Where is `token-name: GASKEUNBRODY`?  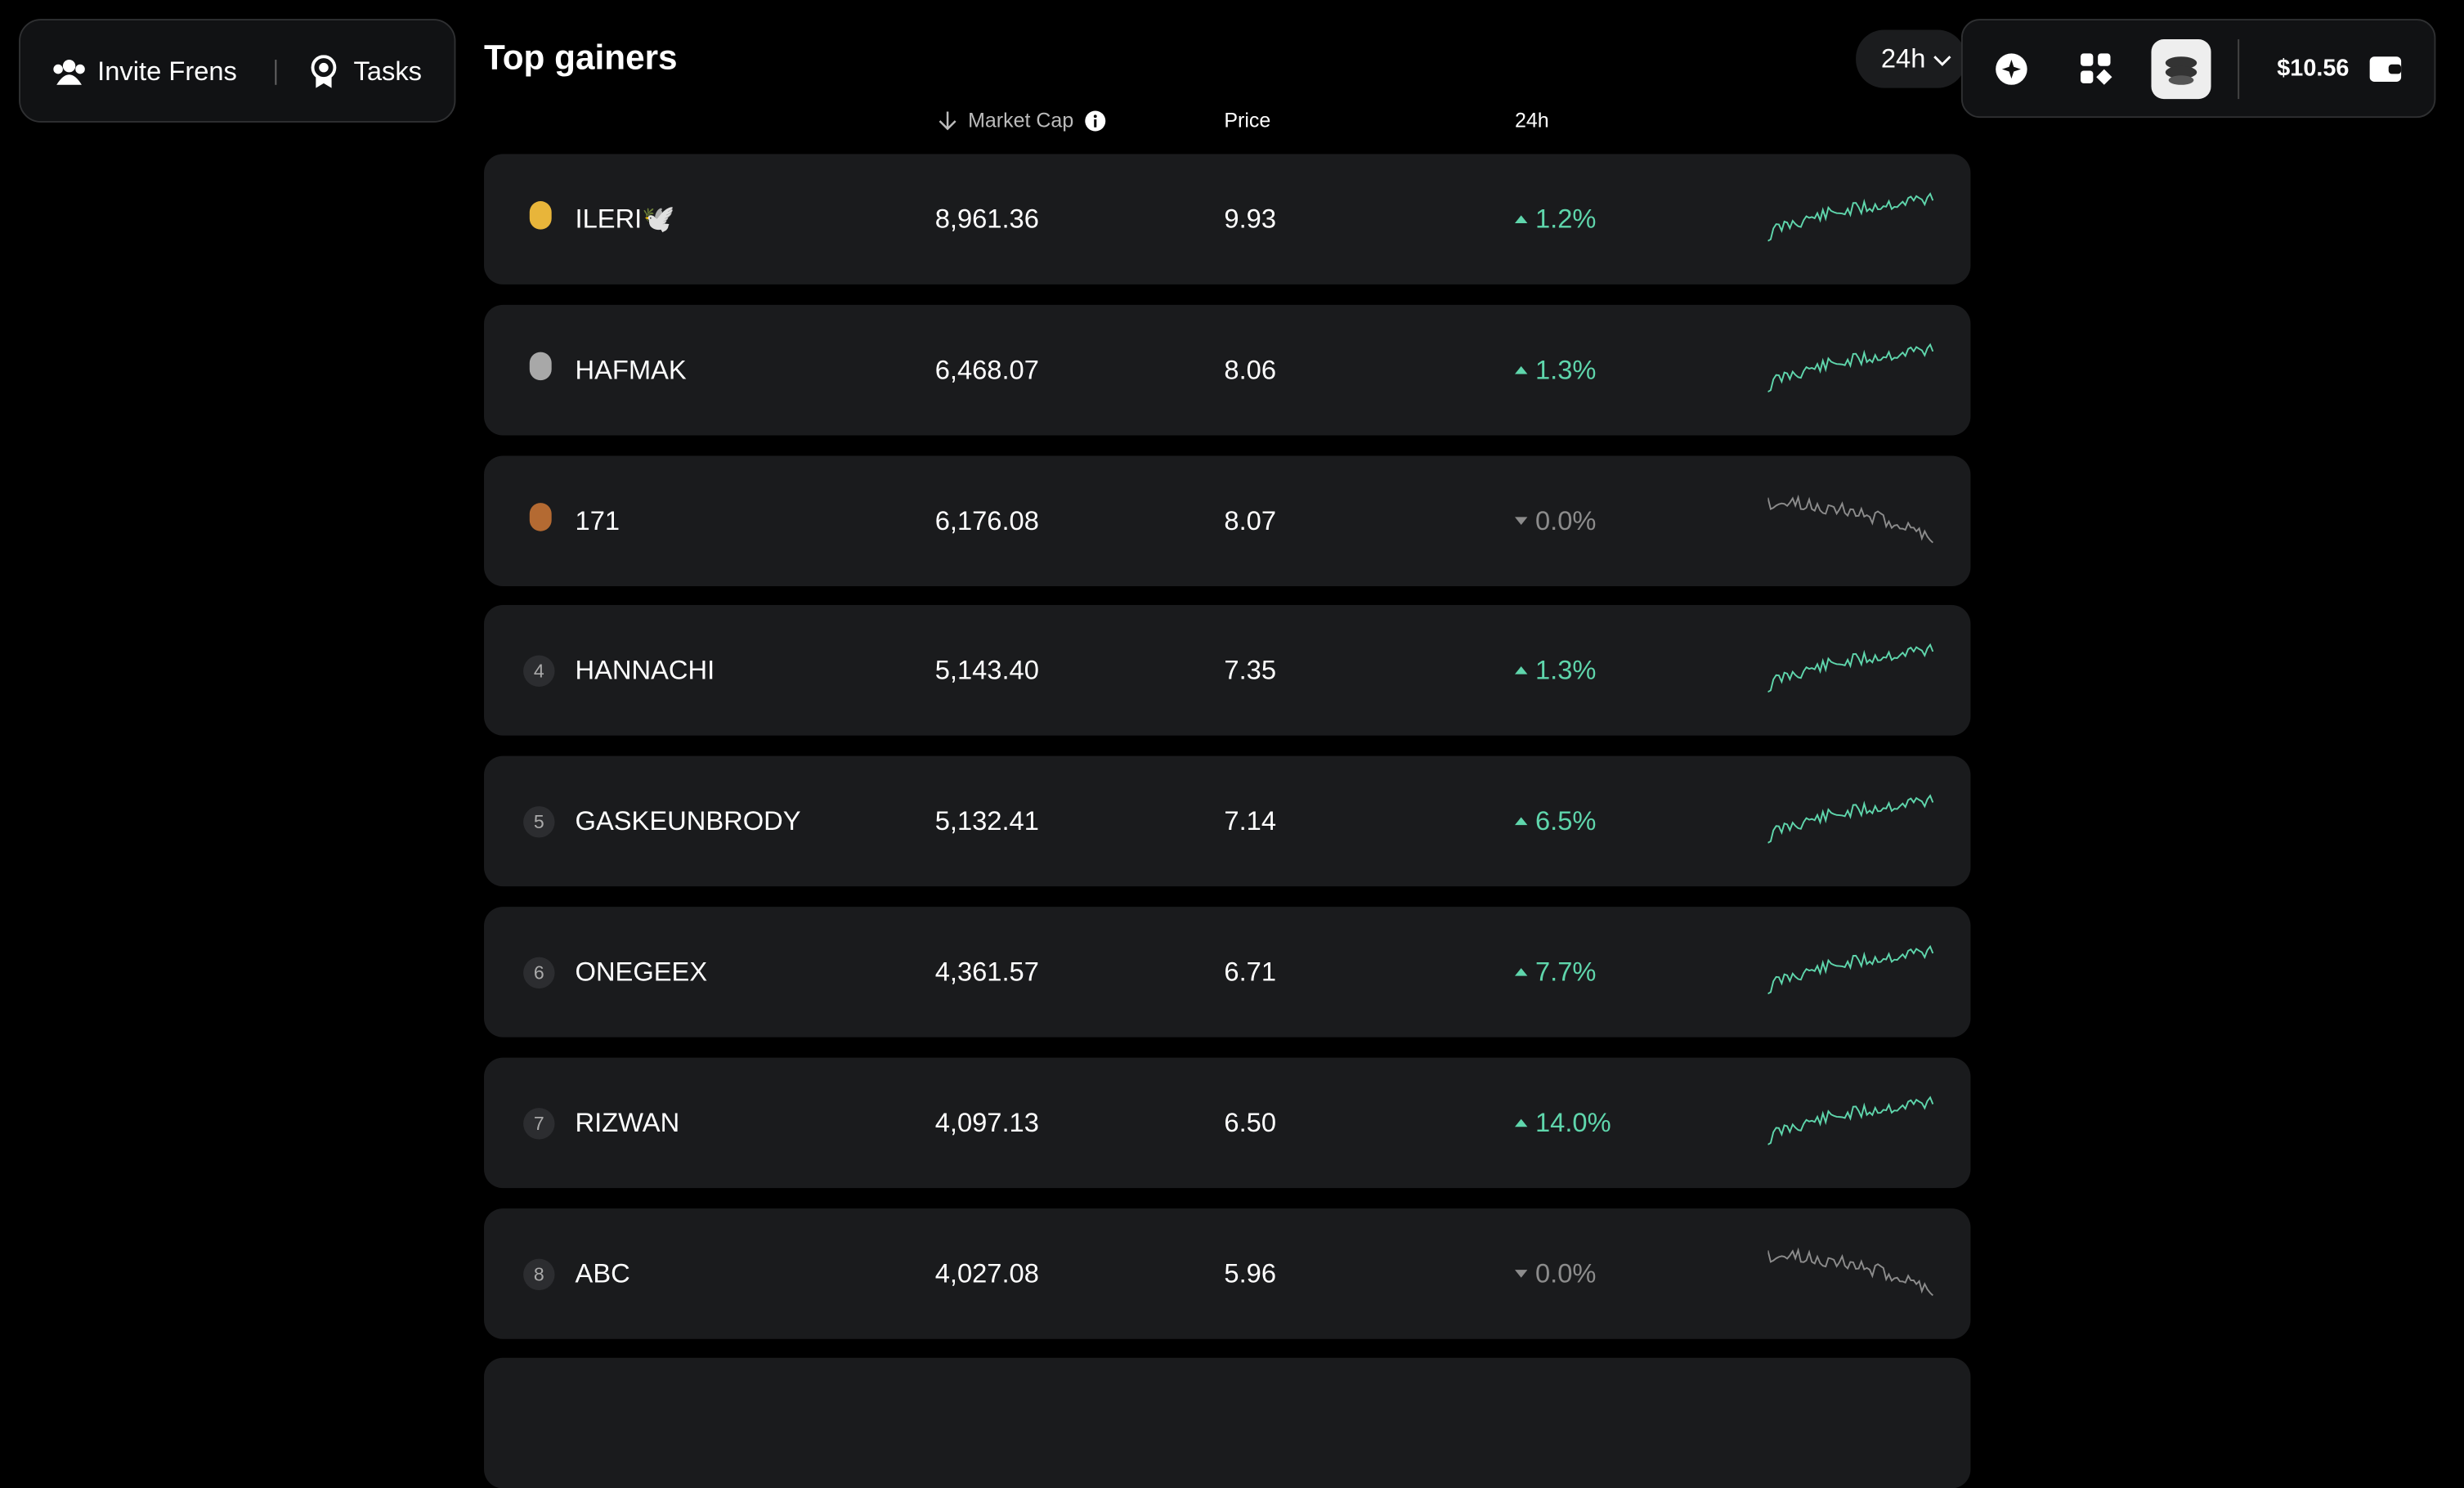
token-name: GASKEUNBRODY is located at coordinates (688, 821).